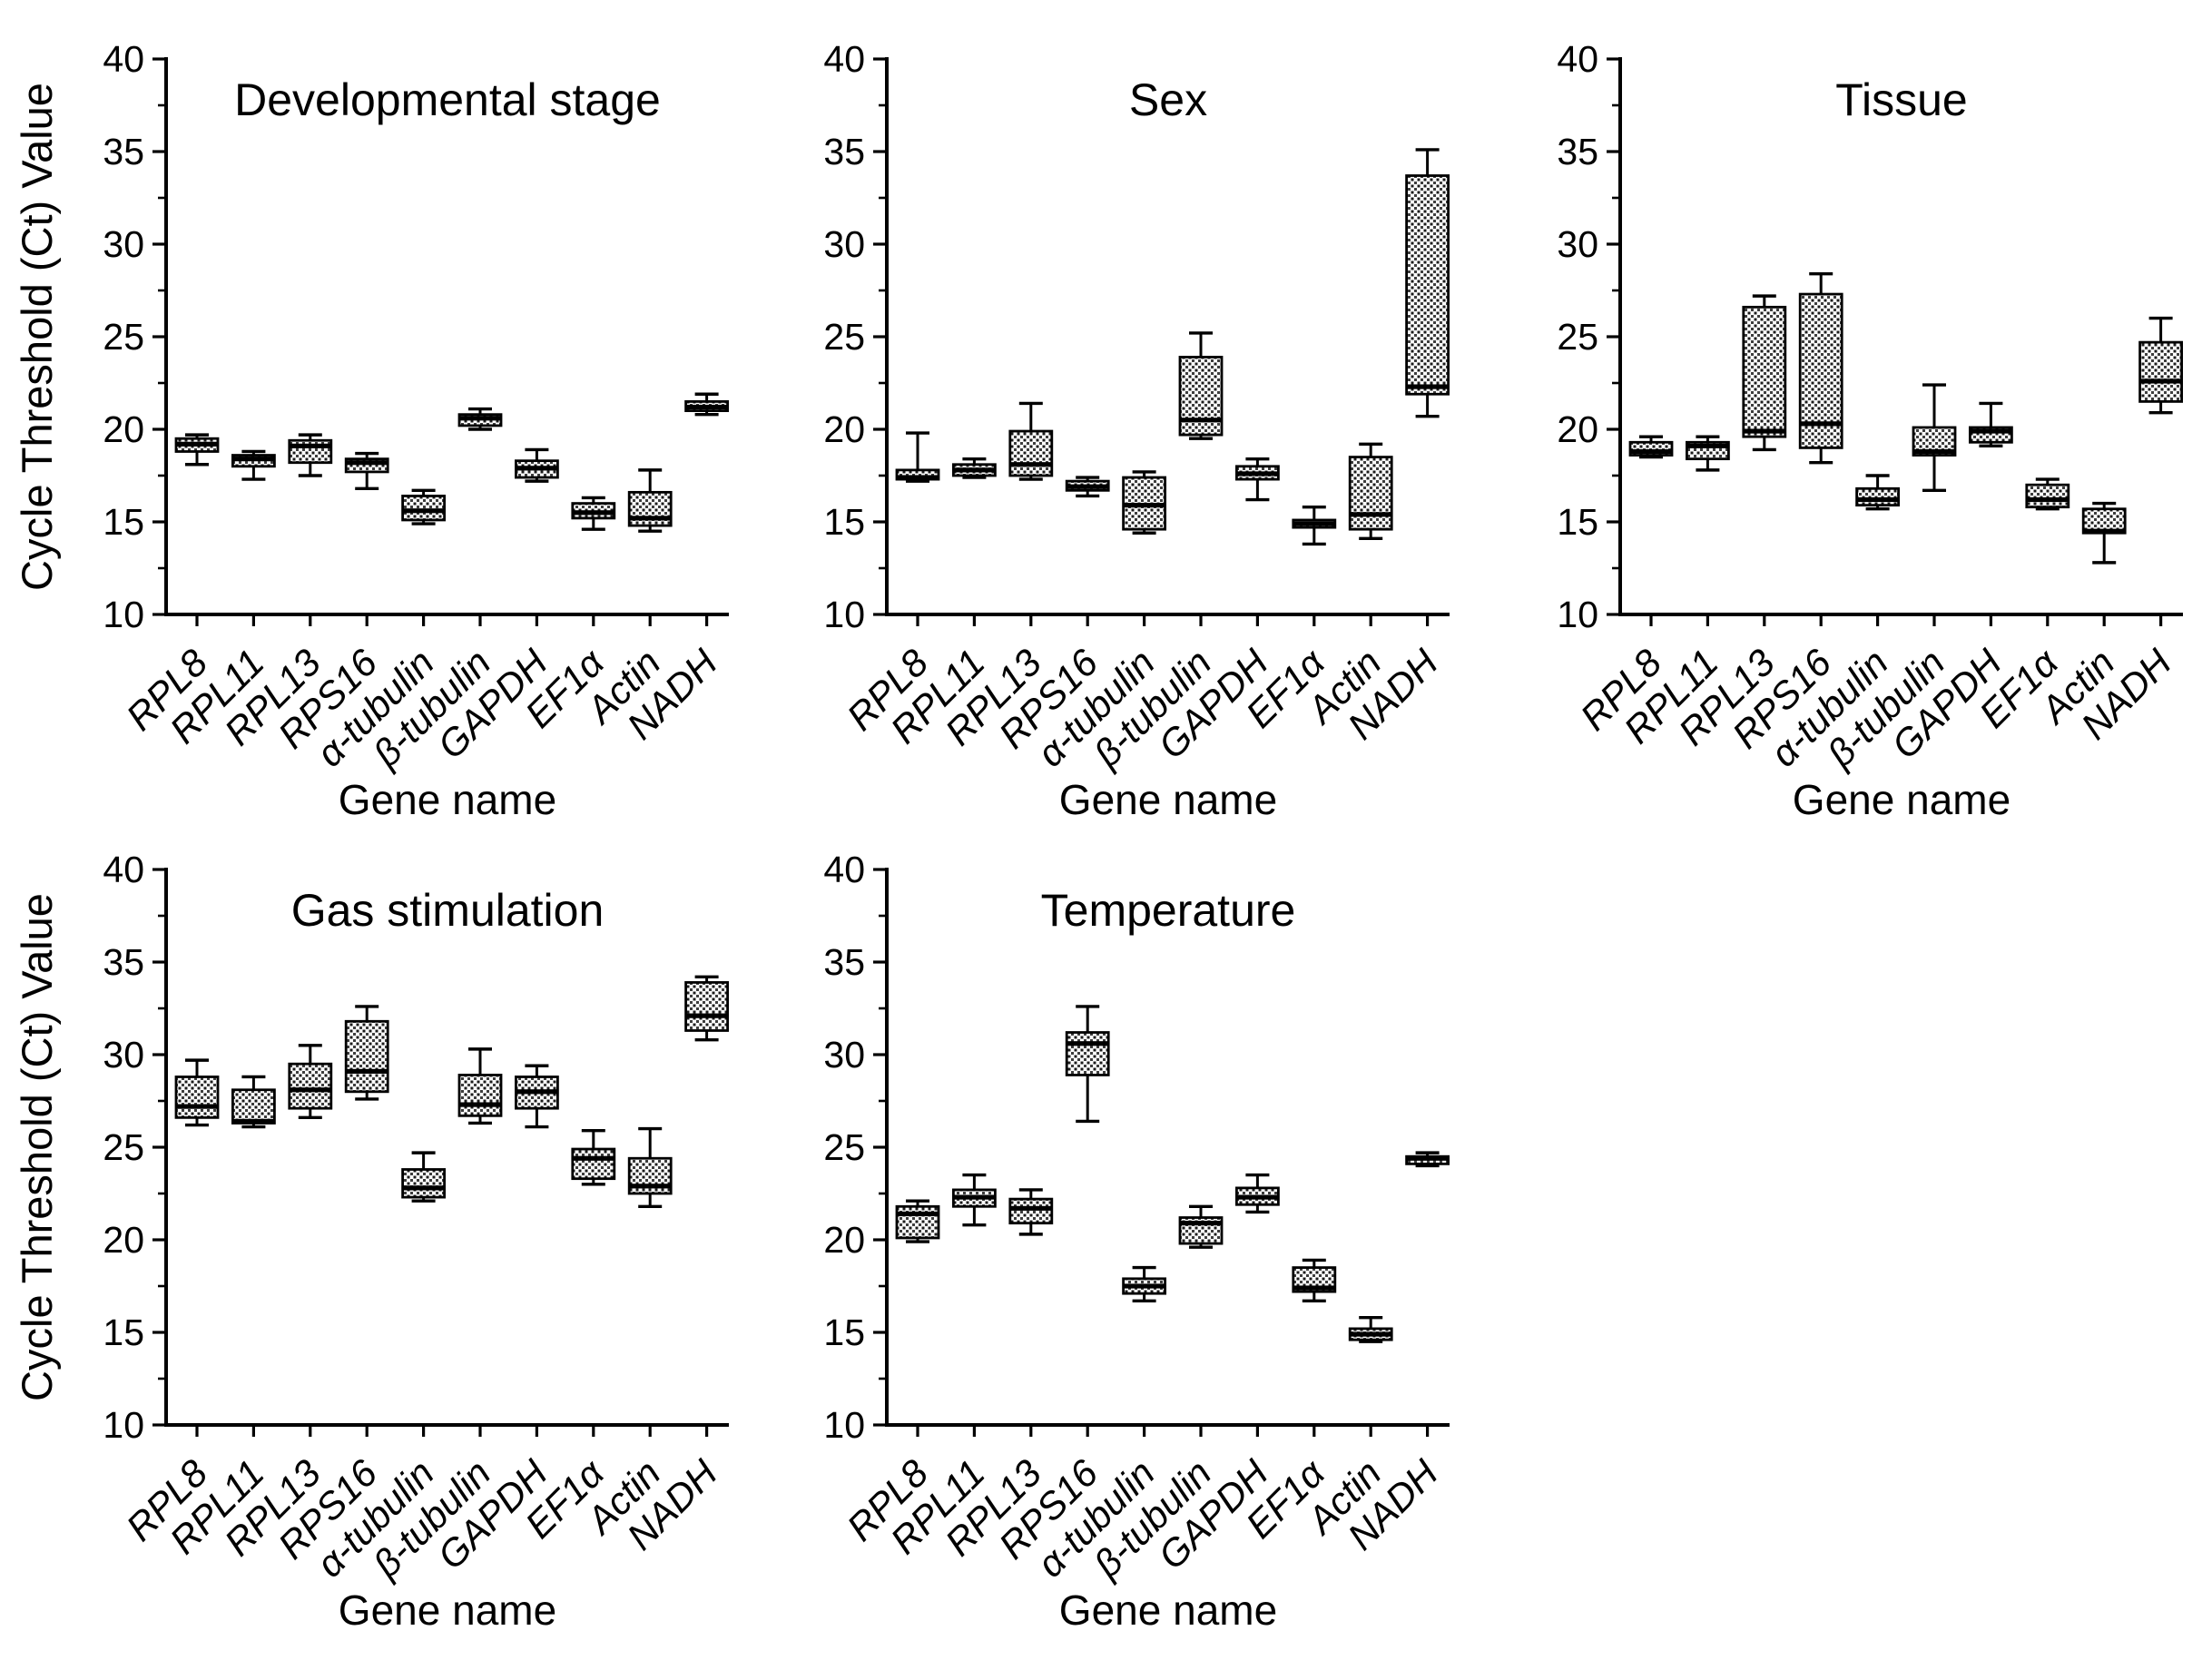 The image size is (2212, 1670). Describe the element at coordinates (1901, 99) in the screenshot. I see `panel-title: Tissue` at that location.